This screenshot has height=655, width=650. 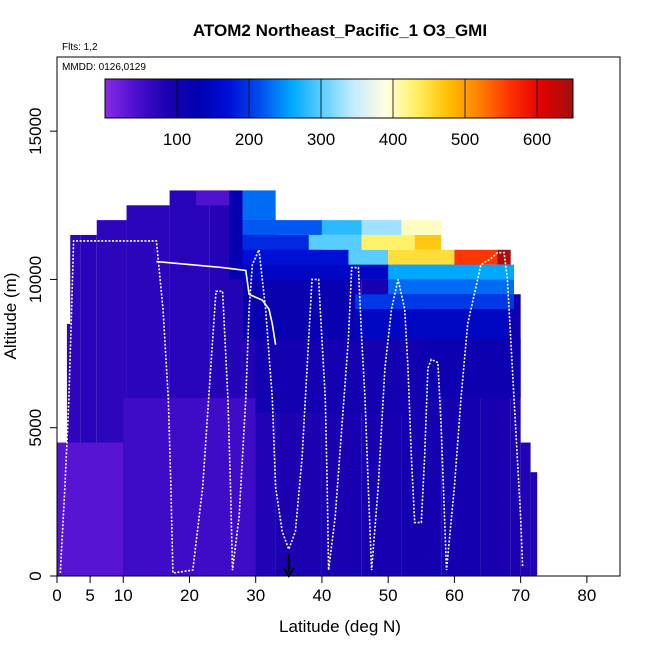 What do you see at coordinates (35, 279) in the screenshot?
I see `y-tick-label: 10000` at bounding box center [35, 279].